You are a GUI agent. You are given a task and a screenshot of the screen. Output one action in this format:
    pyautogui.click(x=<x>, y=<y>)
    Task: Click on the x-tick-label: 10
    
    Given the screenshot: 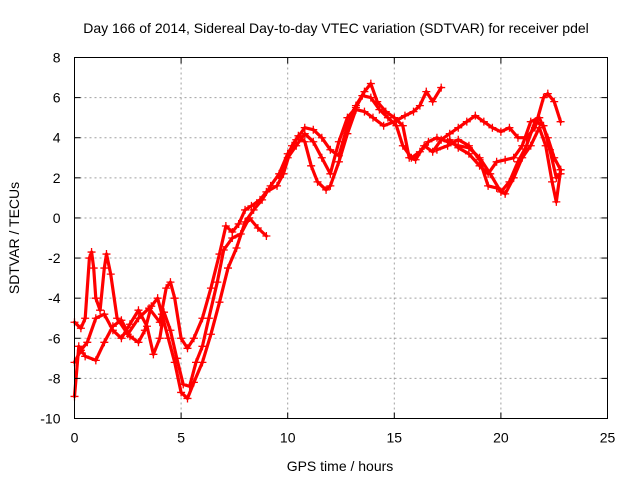 What is the action you would take?
    pyautogui.click(x=288, y=438)
    